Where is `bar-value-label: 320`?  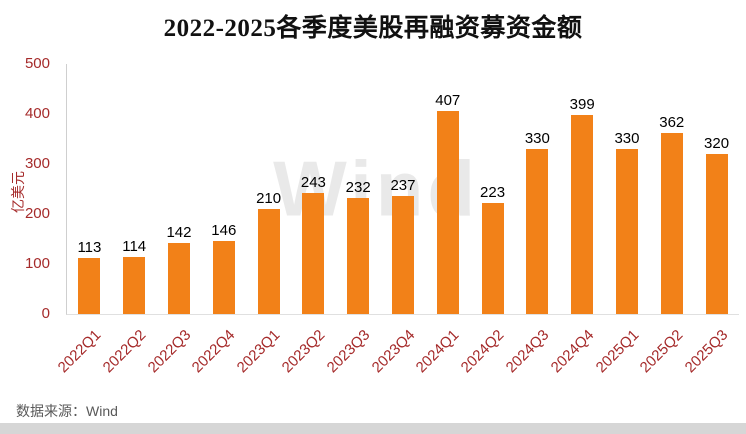
bar-value-label: 320 is located at coordinates (717, 143).